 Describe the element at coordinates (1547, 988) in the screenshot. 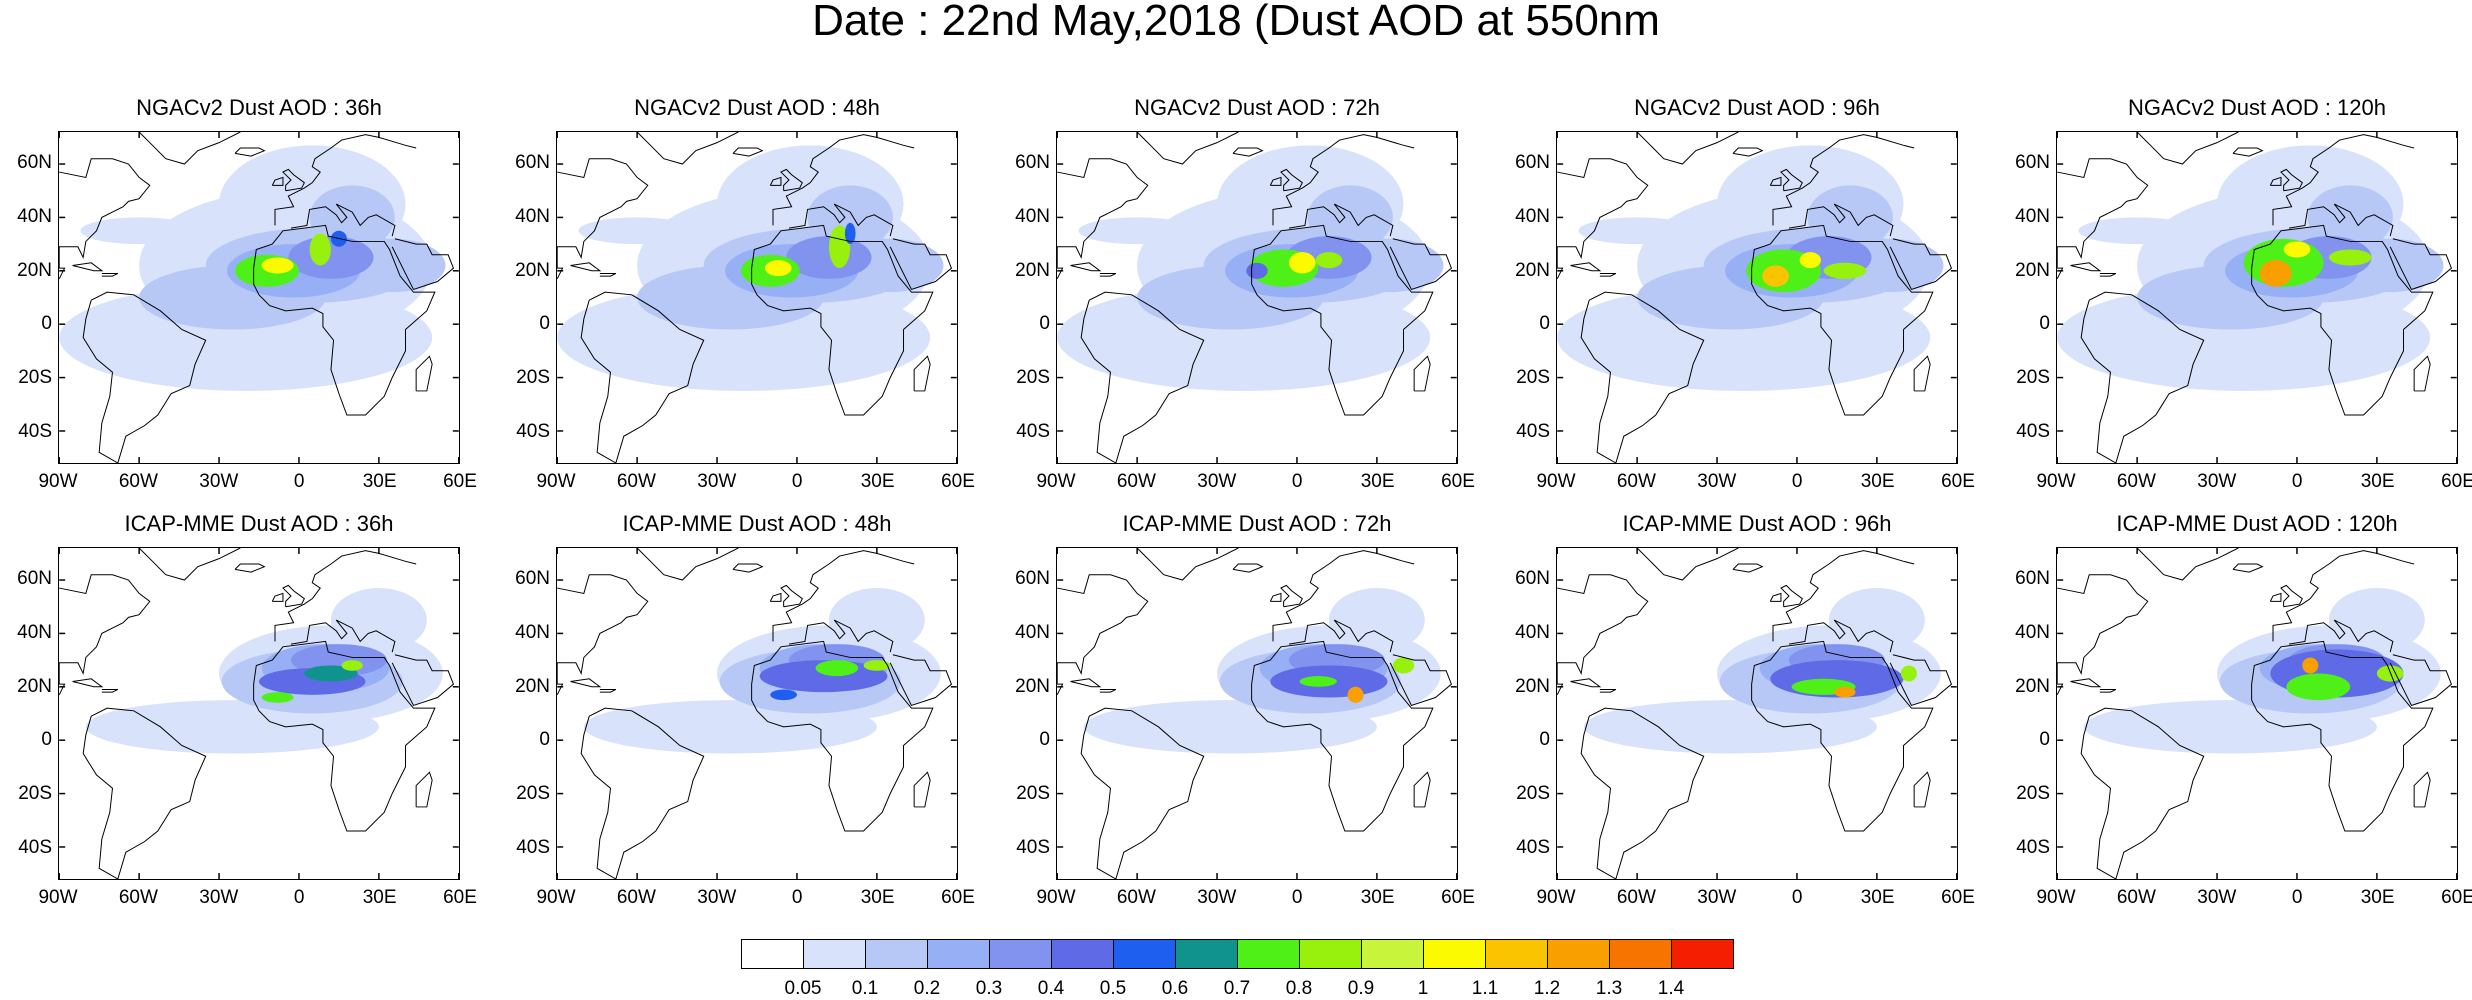

I see `colorbar-label: 1.2` at that location.